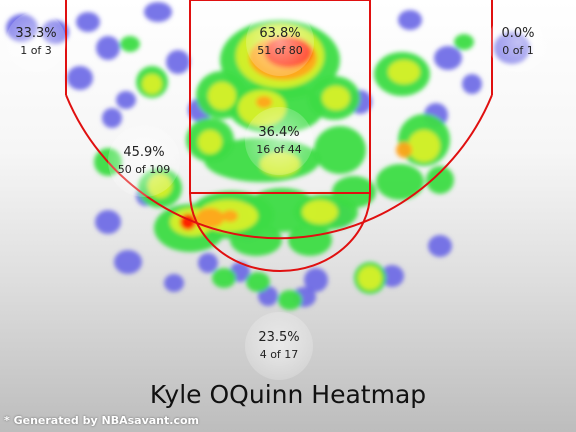 This screenshot has height=432, width=576. I want to click on chart-title: Kyle OQuinn Heatmap, so click(288, 394).